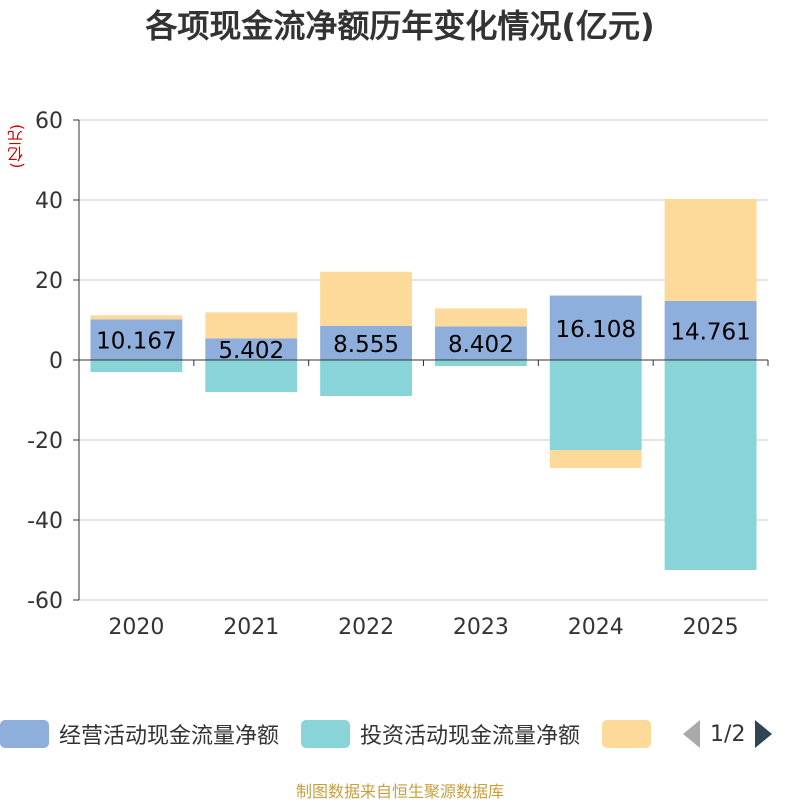  What do you see at coordinates (45, 441) in the screenshot?
I see `y-tick-label: -20` at bounding box center [45, 441].